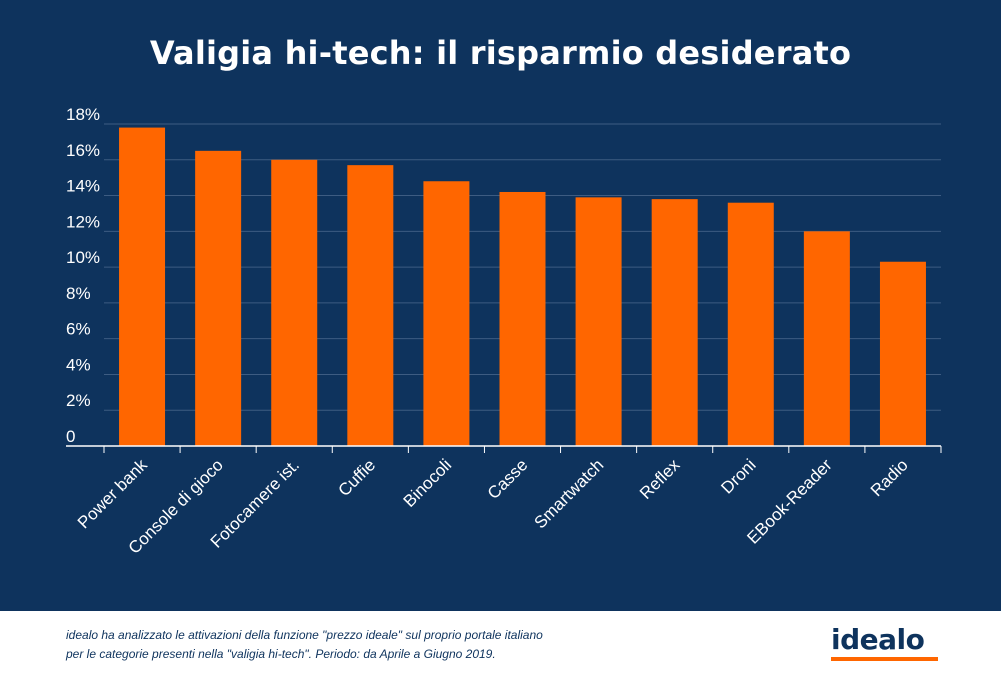  Describe the element at coordinates (78, 364) in the screenshot. I see `y-tick-label: 4%` at that location.